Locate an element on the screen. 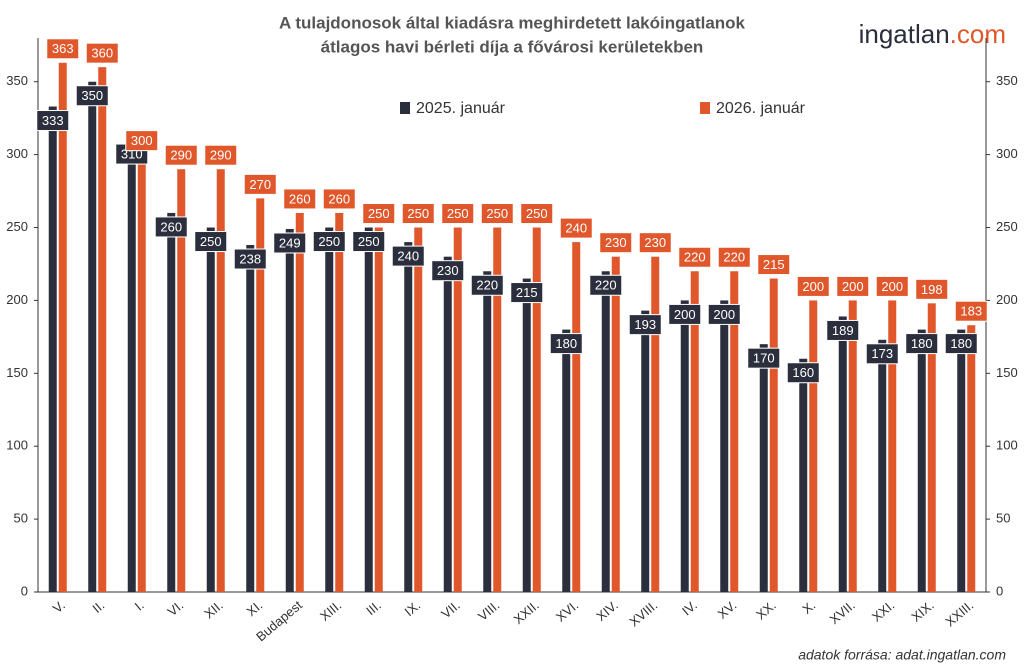  x-tick-label: XXII. is located at coordinates (526, 612).